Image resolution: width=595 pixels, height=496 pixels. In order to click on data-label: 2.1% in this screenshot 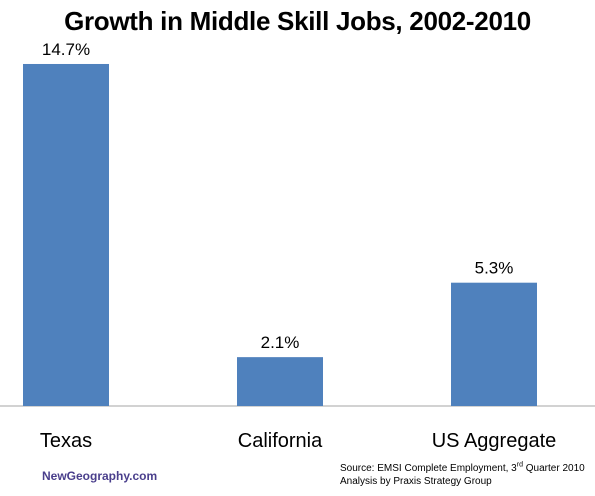, I will do `click(280, 342)`.